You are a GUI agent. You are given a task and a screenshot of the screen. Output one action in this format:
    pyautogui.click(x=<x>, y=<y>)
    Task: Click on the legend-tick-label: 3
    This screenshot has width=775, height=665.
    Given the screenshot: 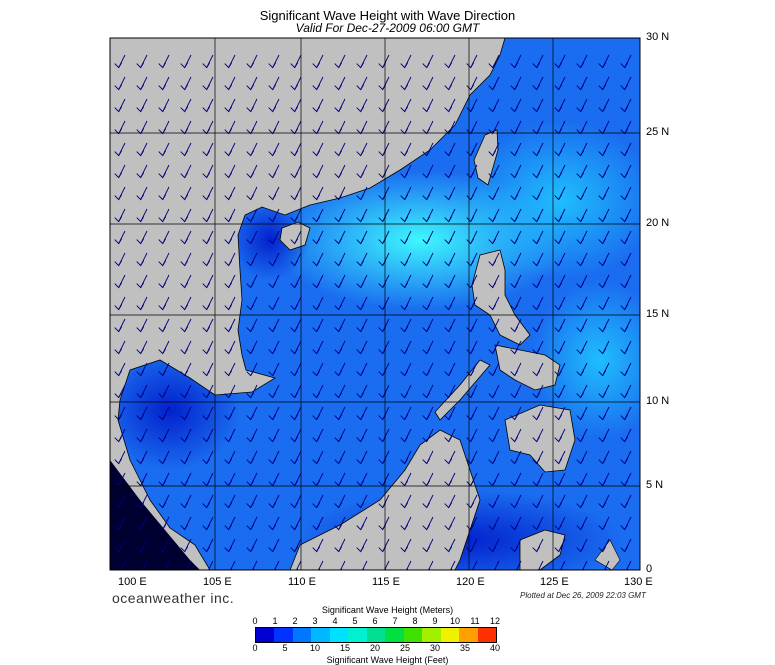 What is the action you would take?
    pyautogui.click(x=315, y=621)
    